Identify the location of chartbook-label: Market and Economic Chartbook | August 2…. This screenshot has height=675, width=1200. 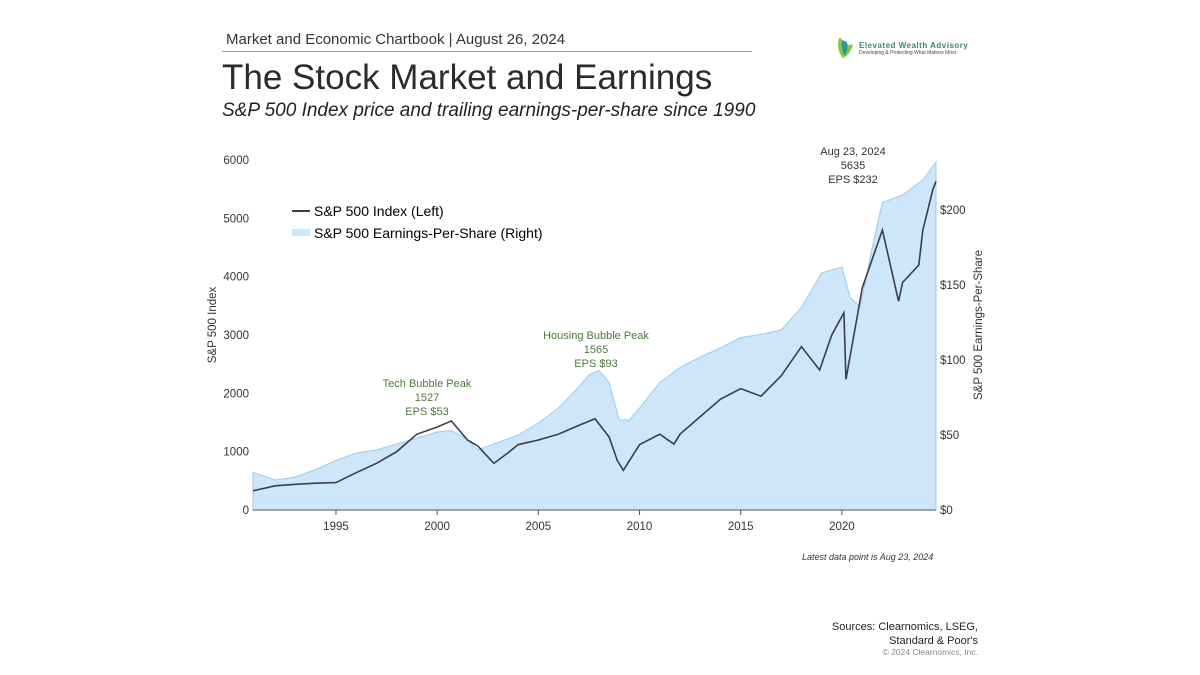
(396, 39).